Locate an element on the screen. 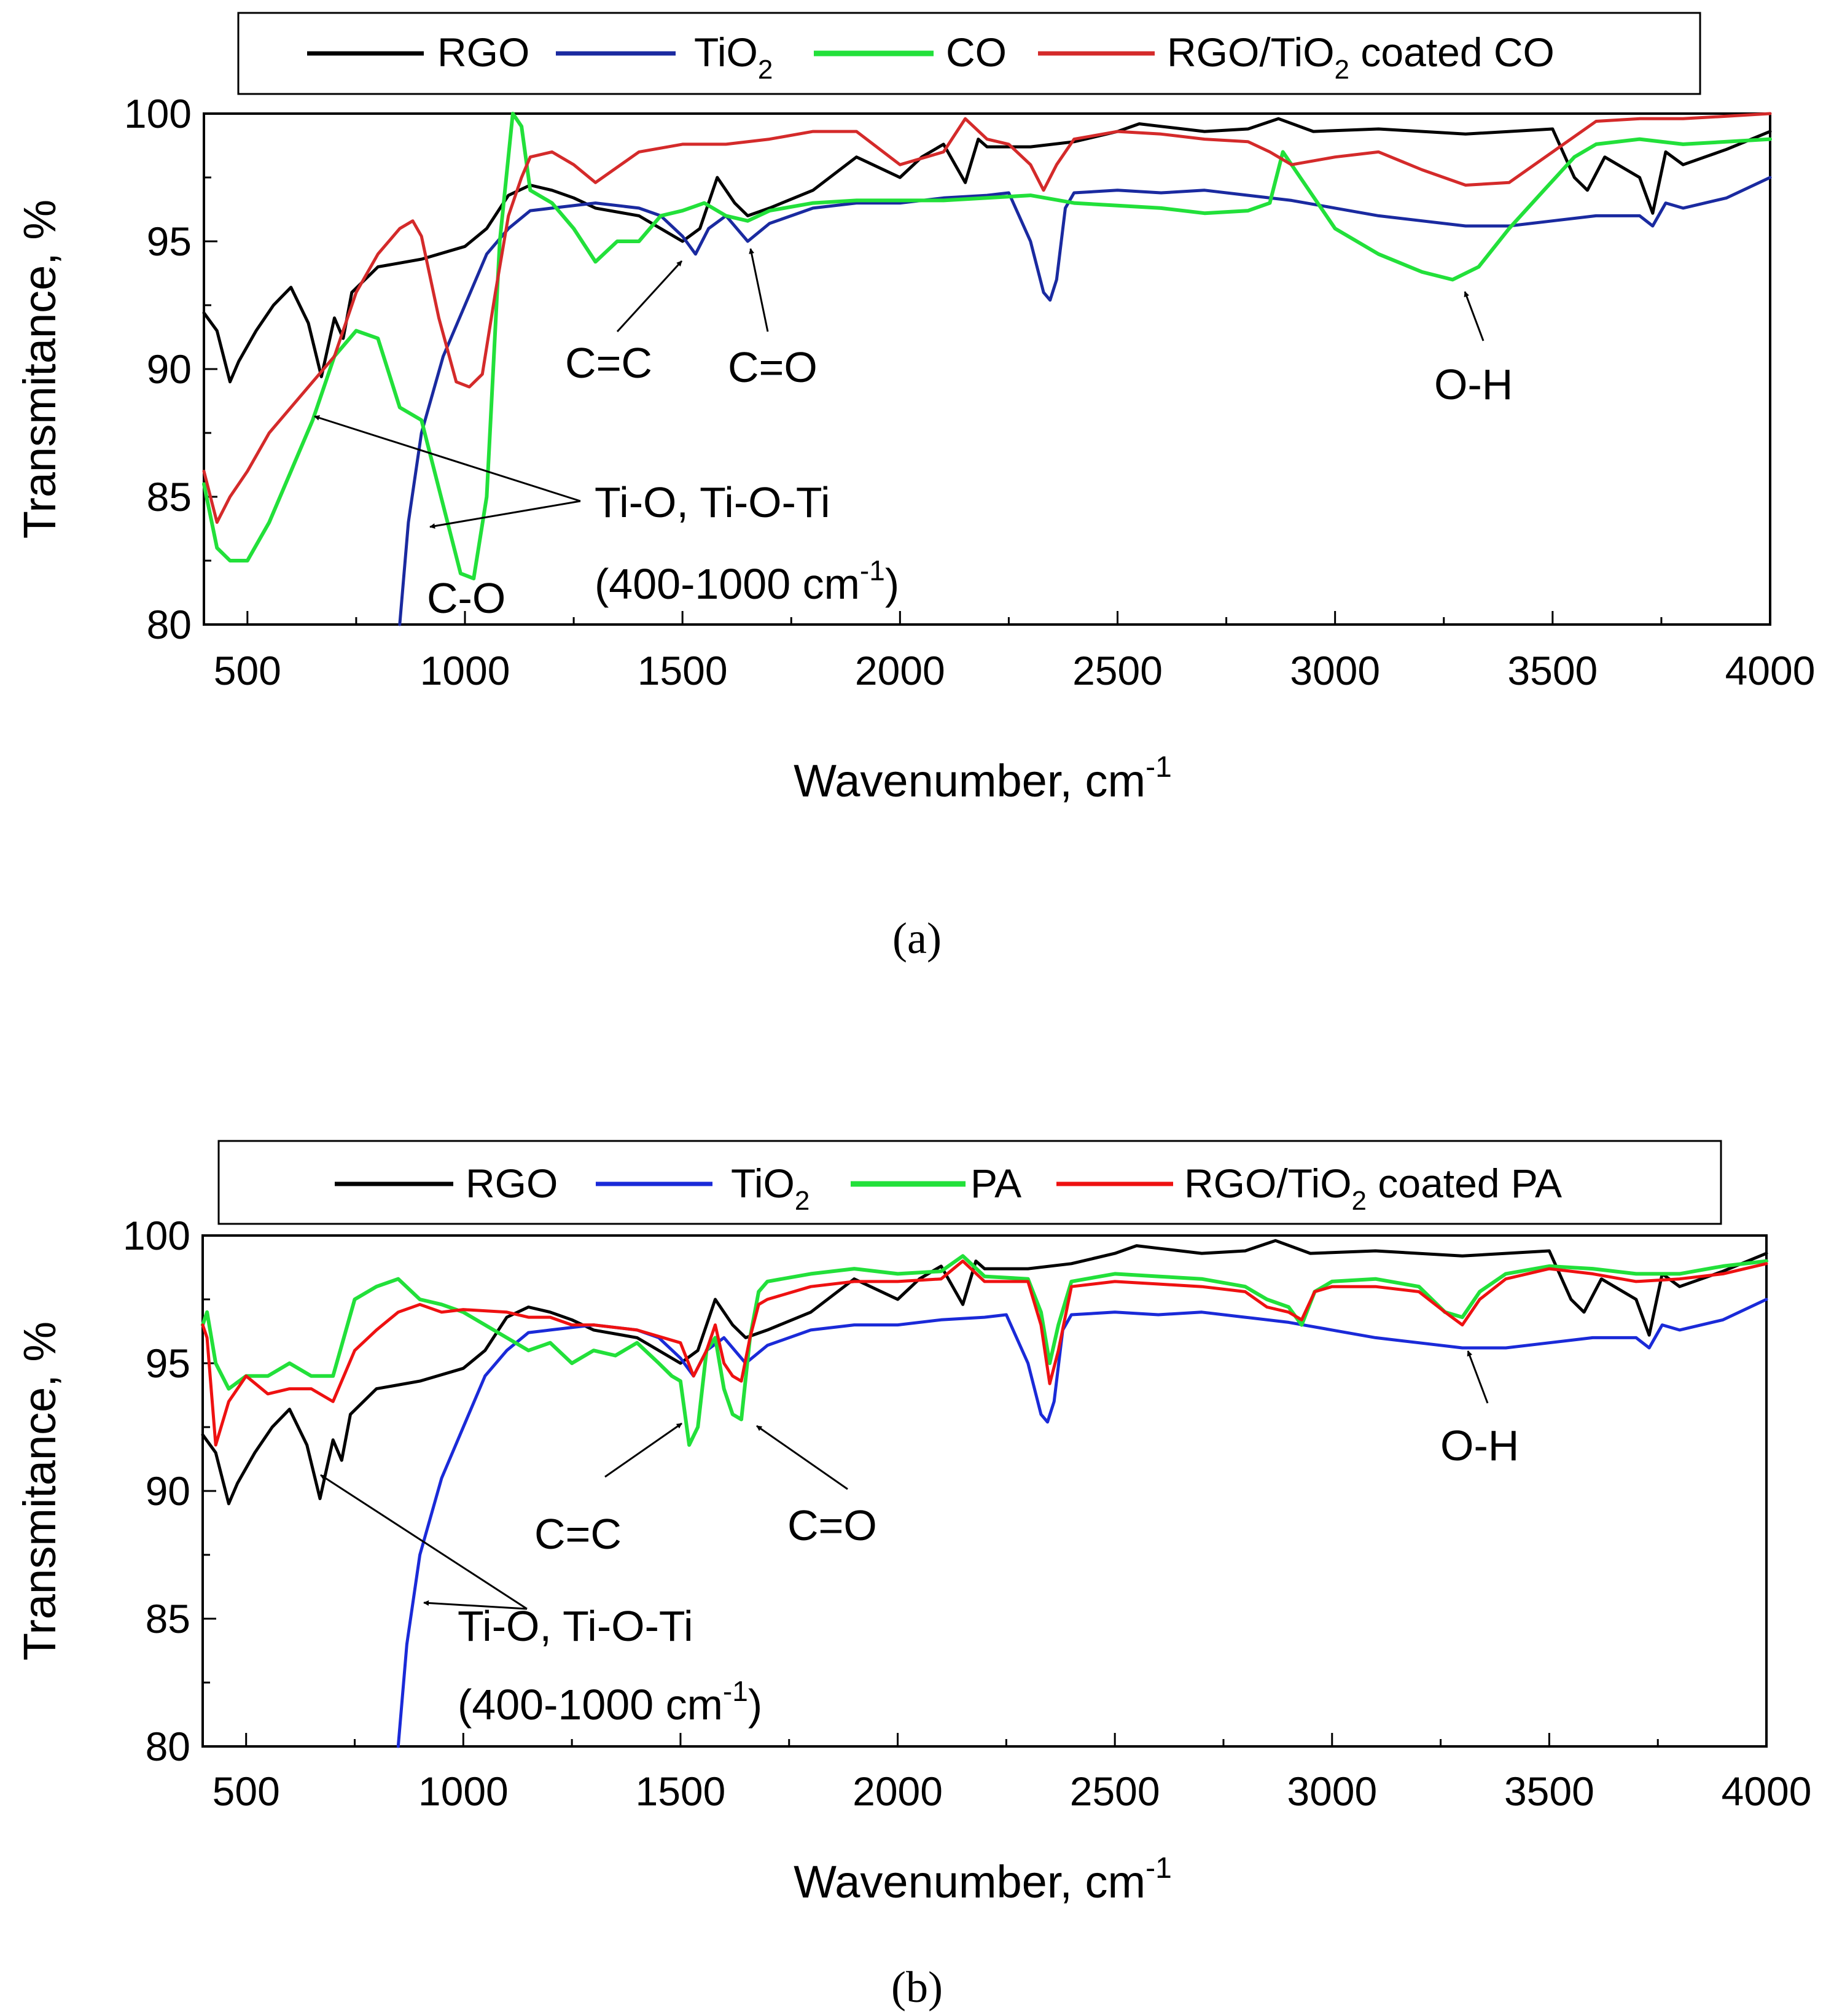 The height and width of the screenshot is (2016, 1834). legend-a-box is located at coordinates (969, 54).